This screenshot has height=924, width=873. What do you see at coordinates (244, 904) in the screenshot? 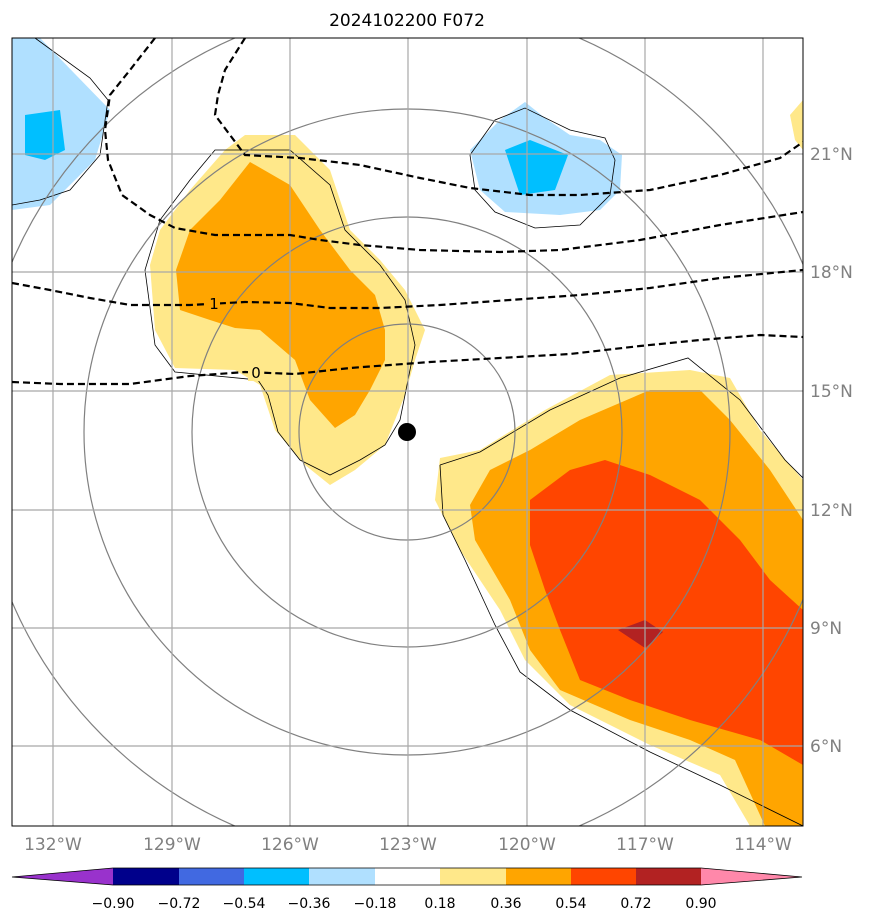
I see `colorbar-label-3: −0.54` at bounding box center [244, 904].